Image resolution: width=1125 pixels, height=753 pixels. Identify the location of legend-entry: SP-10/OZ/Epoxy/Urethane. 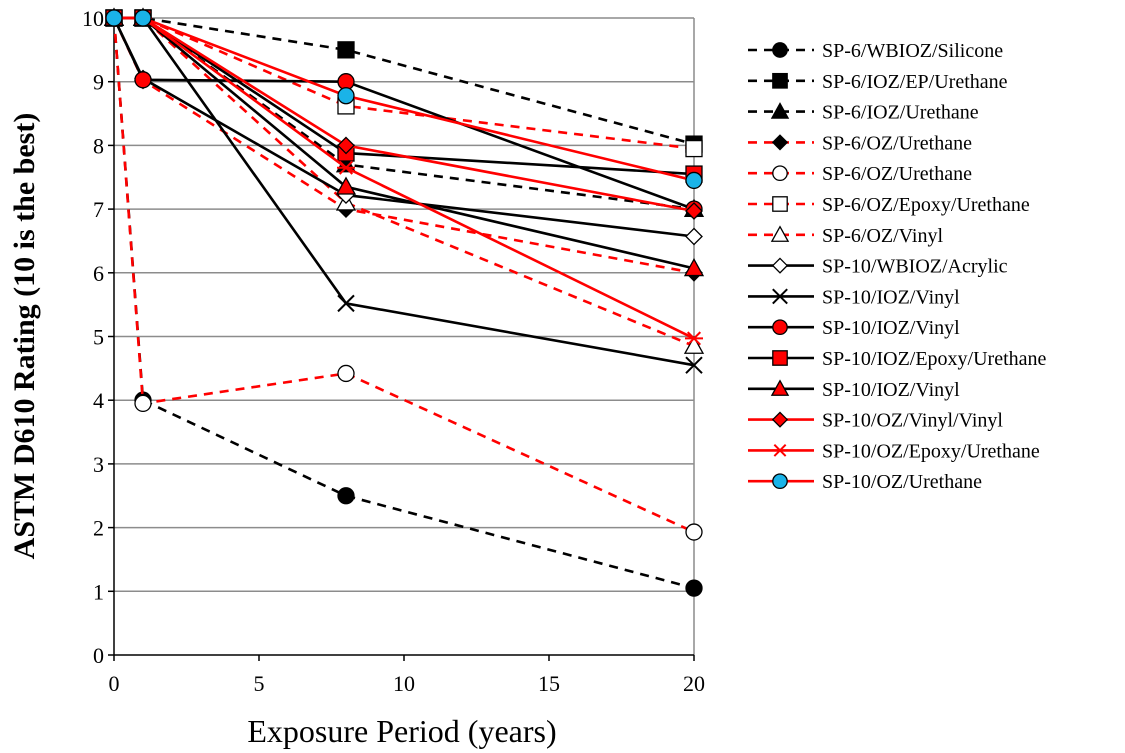
(894, 451).